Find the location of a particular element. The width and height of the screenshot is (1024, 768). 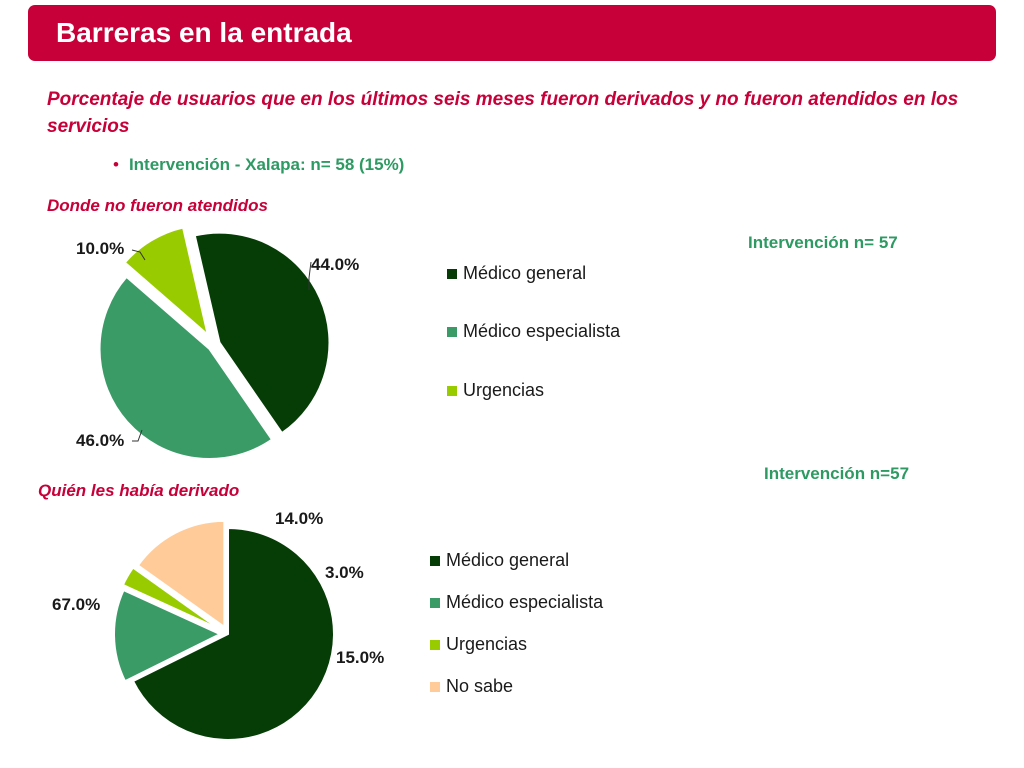

chart2-data-label: 67.0% is located at coordinates (76, 604).